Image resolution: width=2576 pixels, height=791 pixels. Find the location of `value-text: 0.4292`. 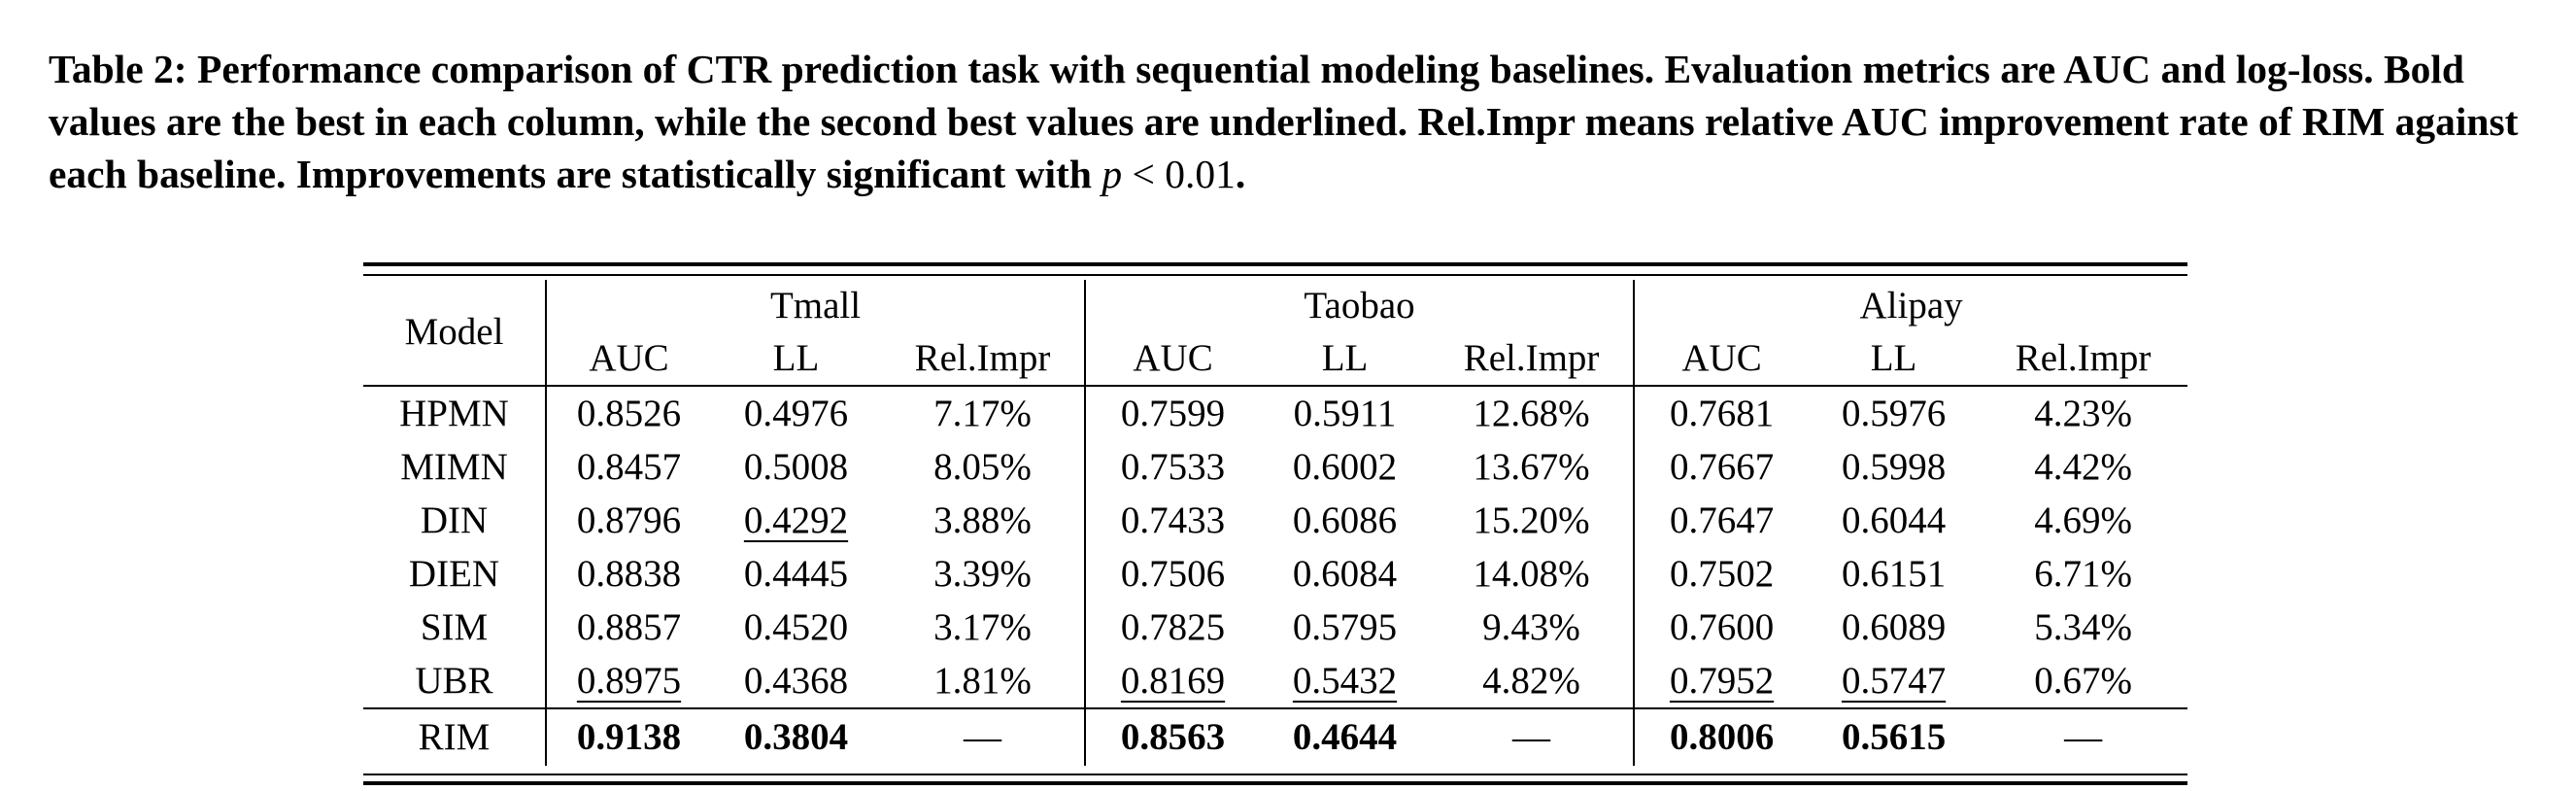

value-text: 0.4292 is located at coordinates (796, 520).